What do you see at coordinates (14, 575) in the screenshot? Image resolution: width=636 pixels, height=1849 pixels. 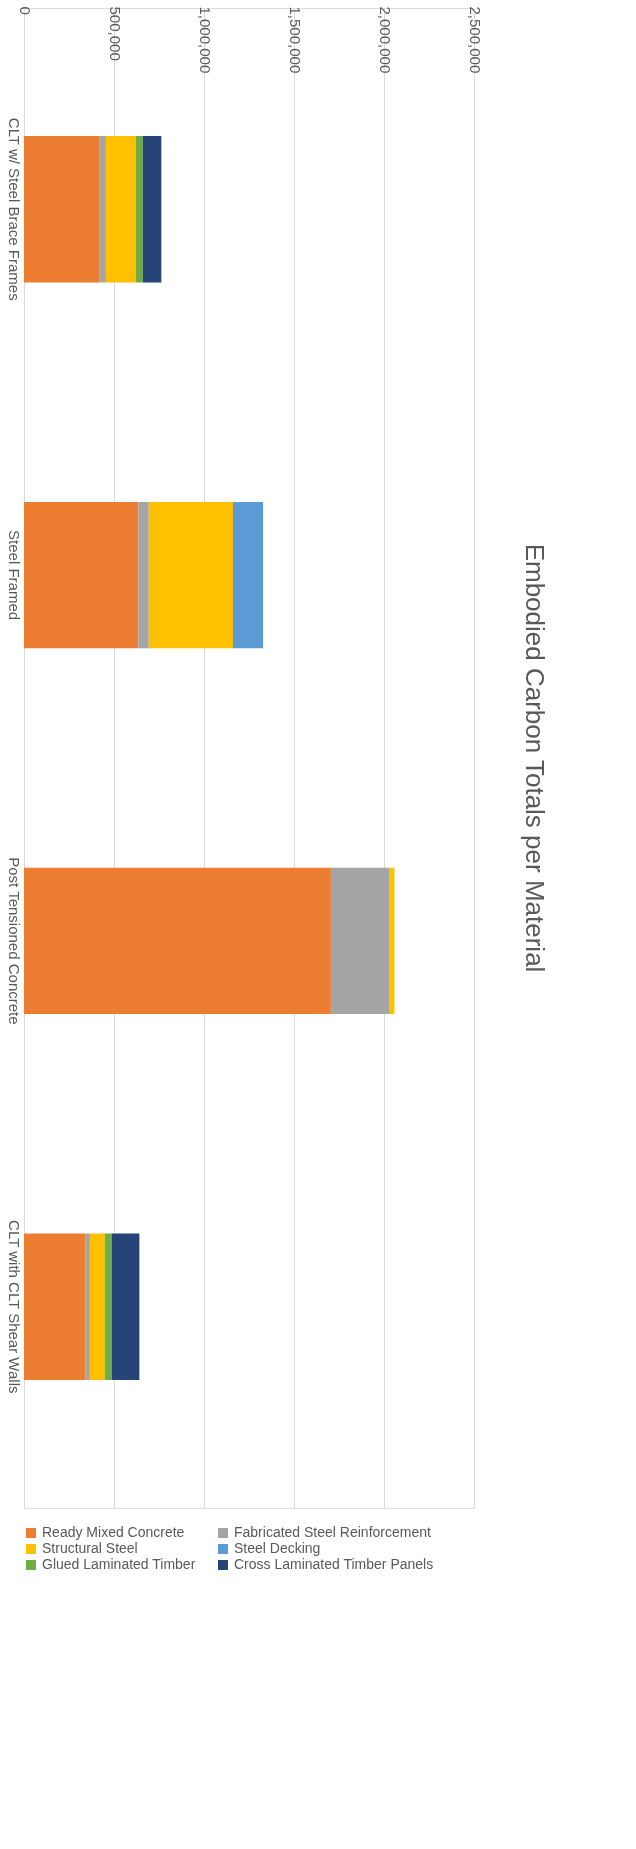 I see `y-tick-label: Steel Framed` at bounding box center [14, 575].